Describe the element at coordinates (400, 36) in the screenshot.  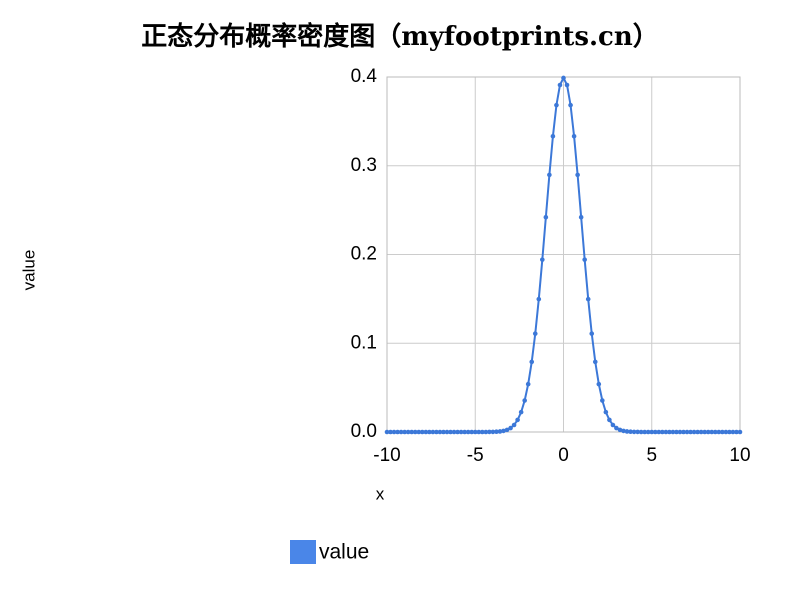
I see `chart-title: 正态分布概率密度图（myfootprints.cn）` at that location.